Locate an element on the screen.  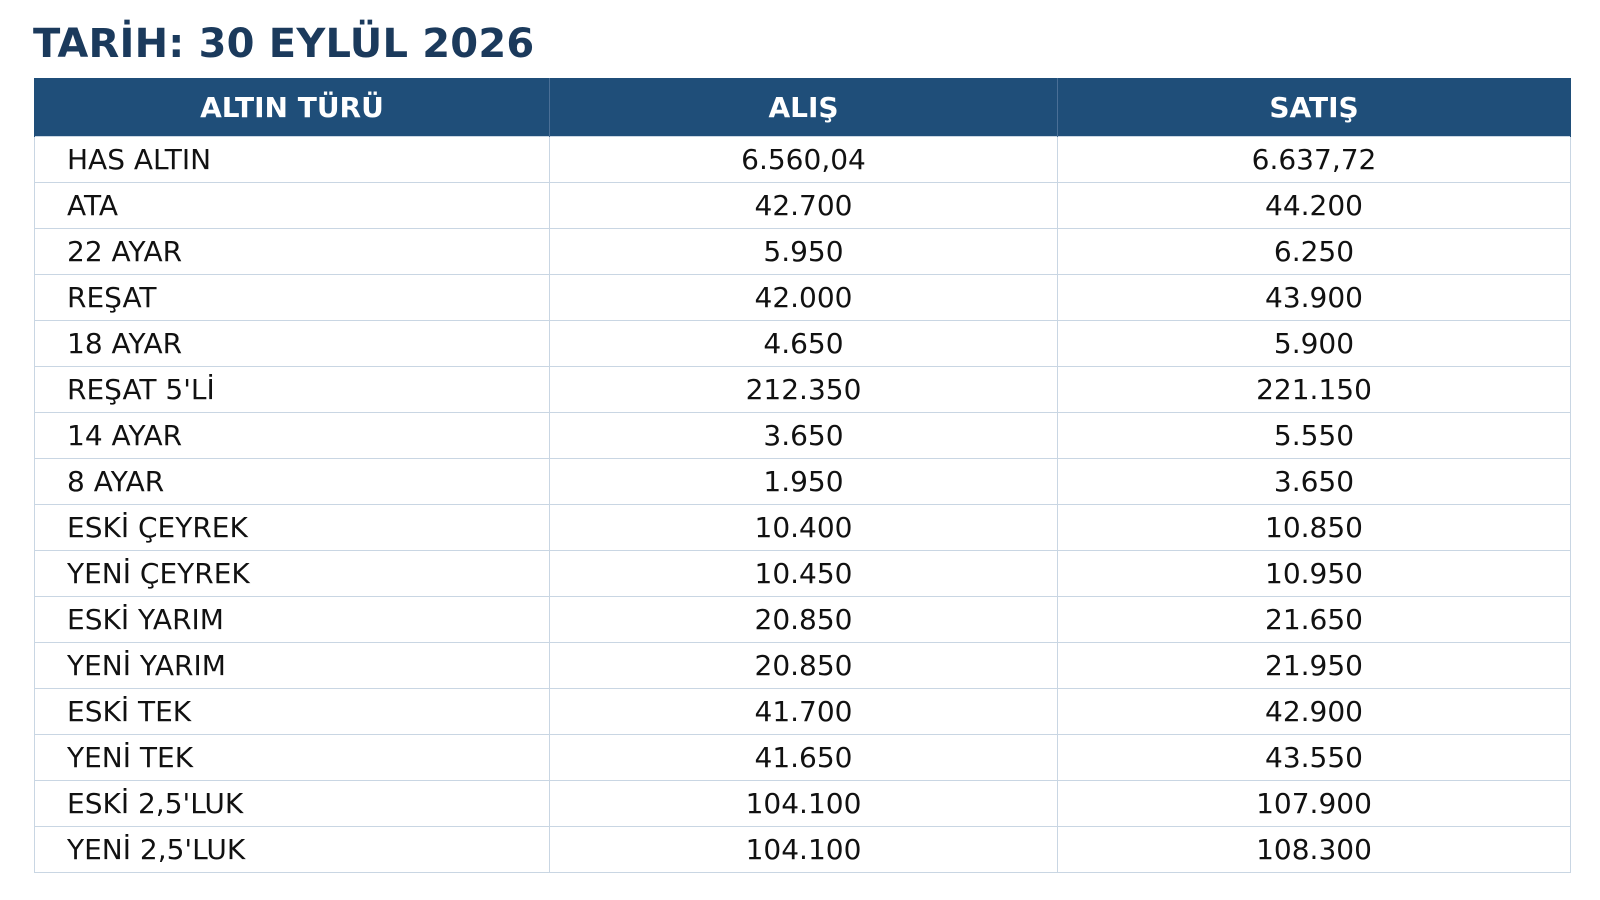
table-row: ESKİ 2,5'LUK 104.100 107.900 is located at coordinates (802, 803).